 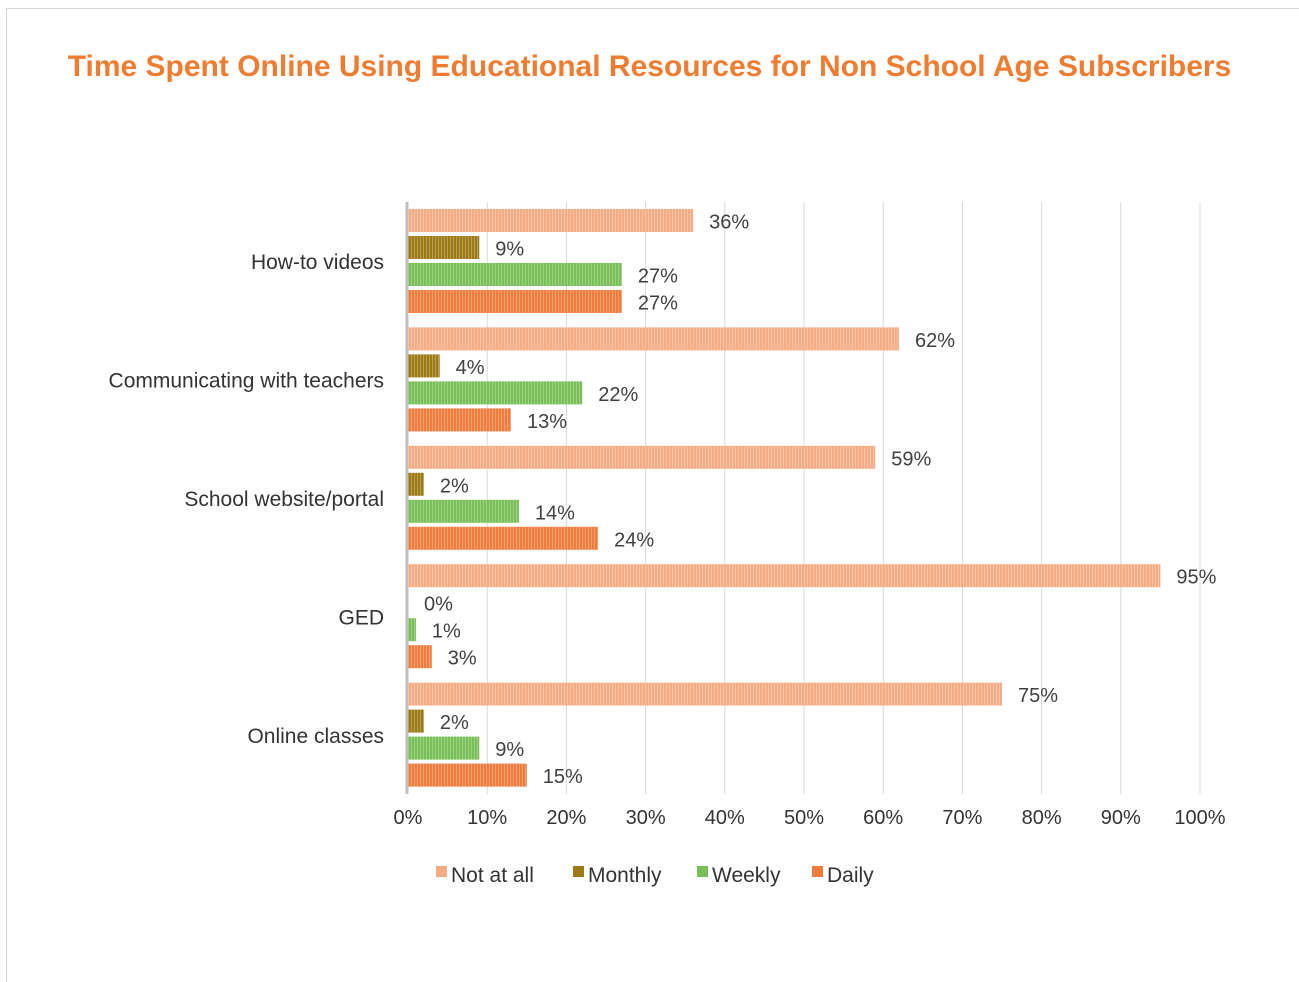 What do you see at coordinates (578, 871) in the screenshot?
I see `legend-swatch-monthly` at bounding box center [578, 871].